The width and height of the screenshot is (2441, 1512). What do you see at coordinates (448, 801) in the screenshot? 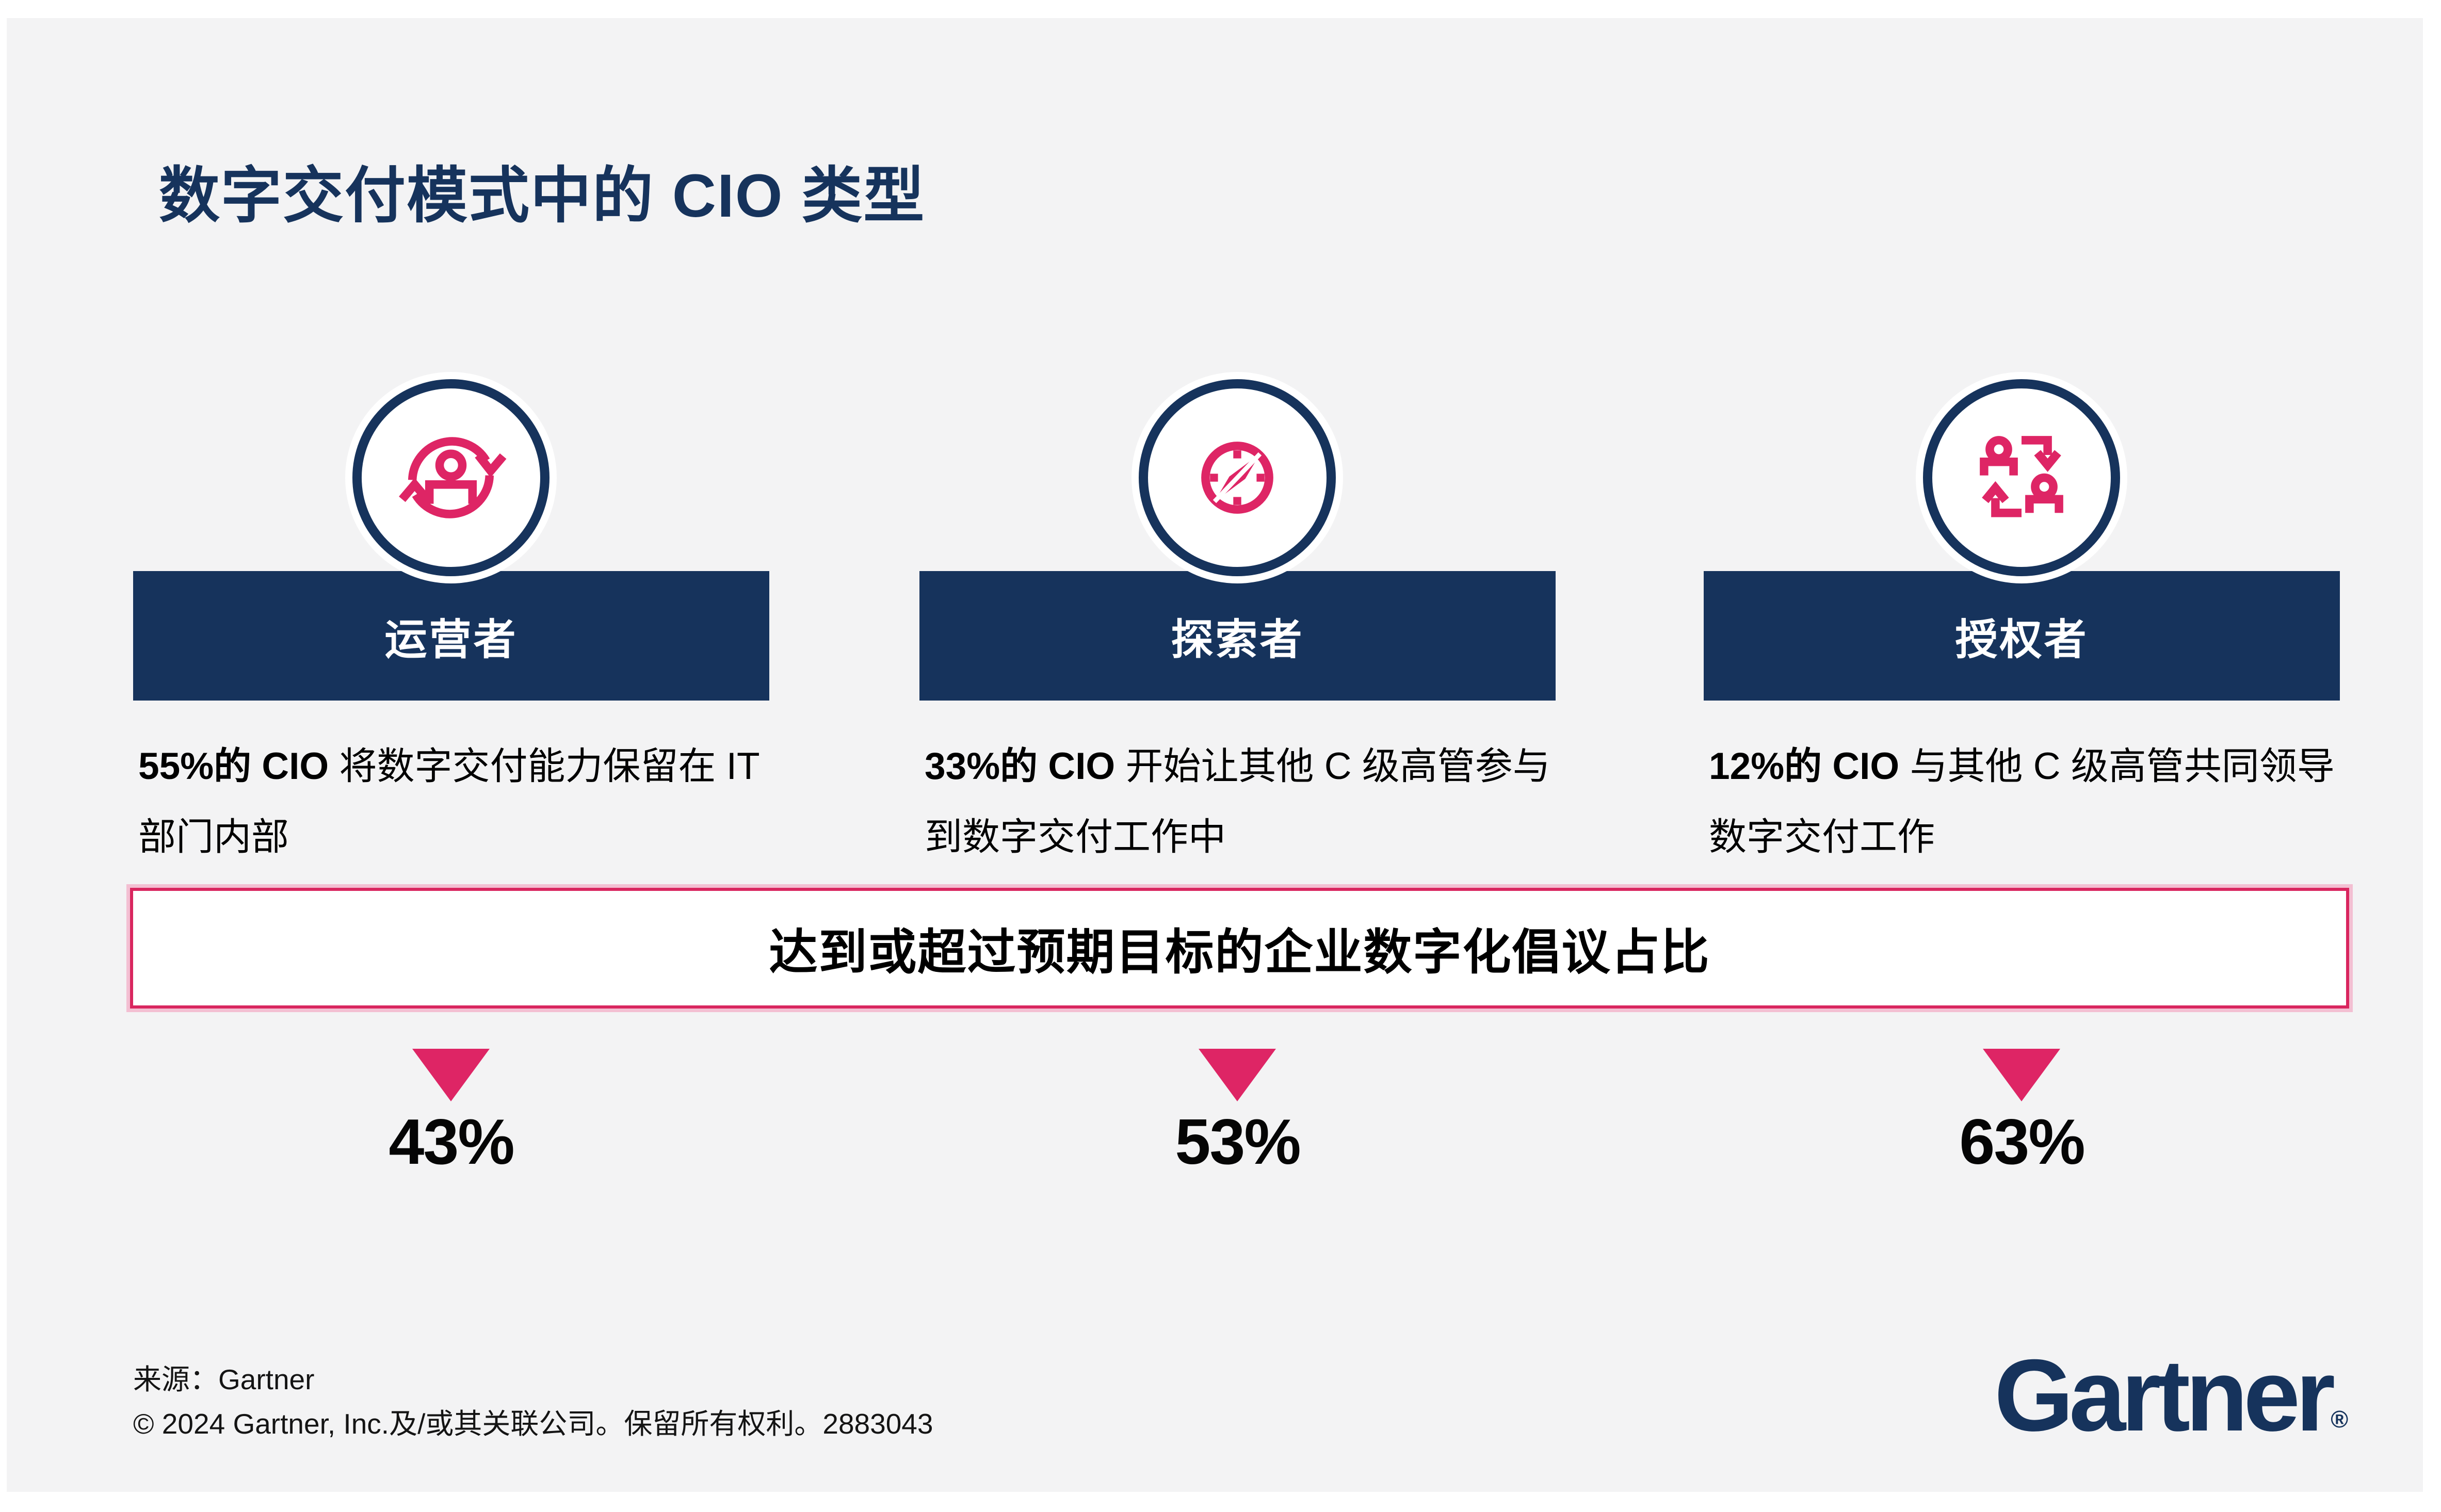
I see `description-text: 将数字交付能力保留在 IT 部门内部` at bounding box center [448, 801].